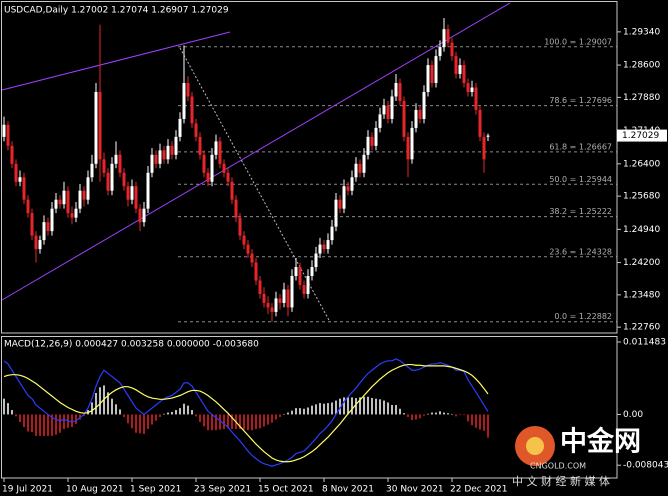  Describe the element at coordinates (27, 490) in the screenshot. I see `x-tick-label: 19 Jul 2021` at that location.